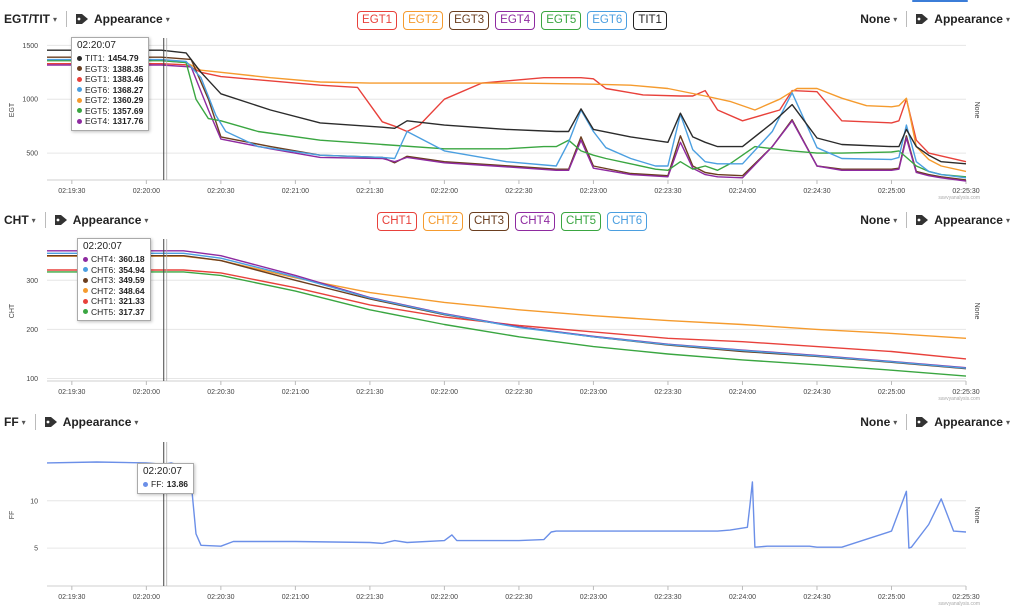  I want to click on cht-right-axis-menu: None ▾, so click(878, 220).